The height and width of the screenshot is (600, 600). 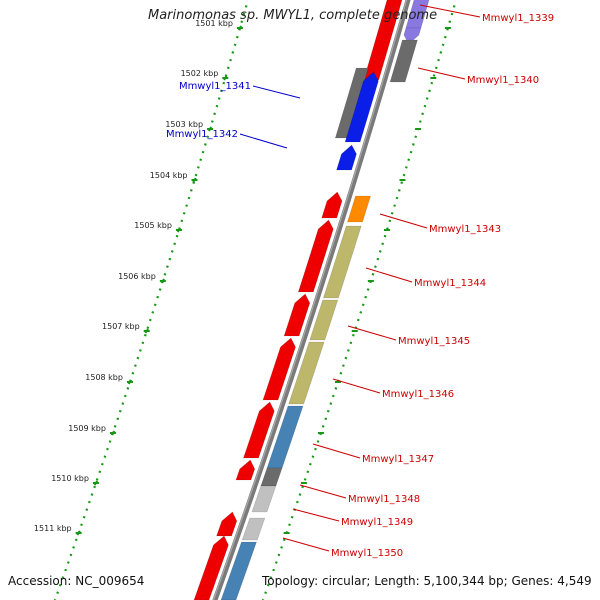 What do you see at coordinates (121, 326) in the screenshot?
I see `tick-label: 1507 kbp` at bounding box center [121, 326].